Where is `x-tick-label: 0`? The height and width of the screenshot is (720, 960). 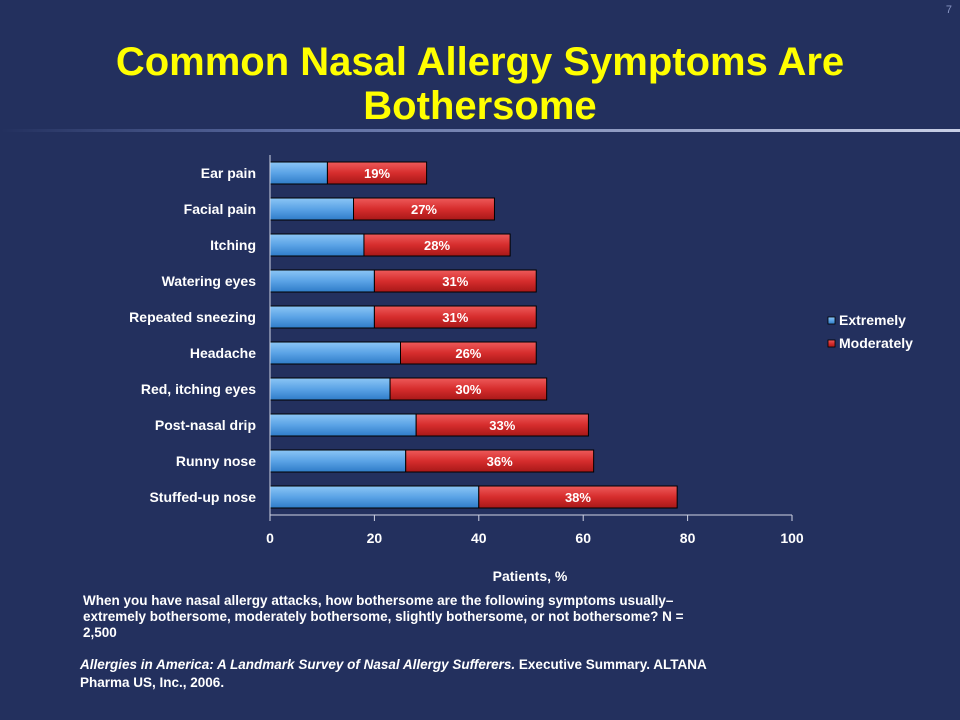 x-tick-label: 0 is located at coordinates (270, 538).